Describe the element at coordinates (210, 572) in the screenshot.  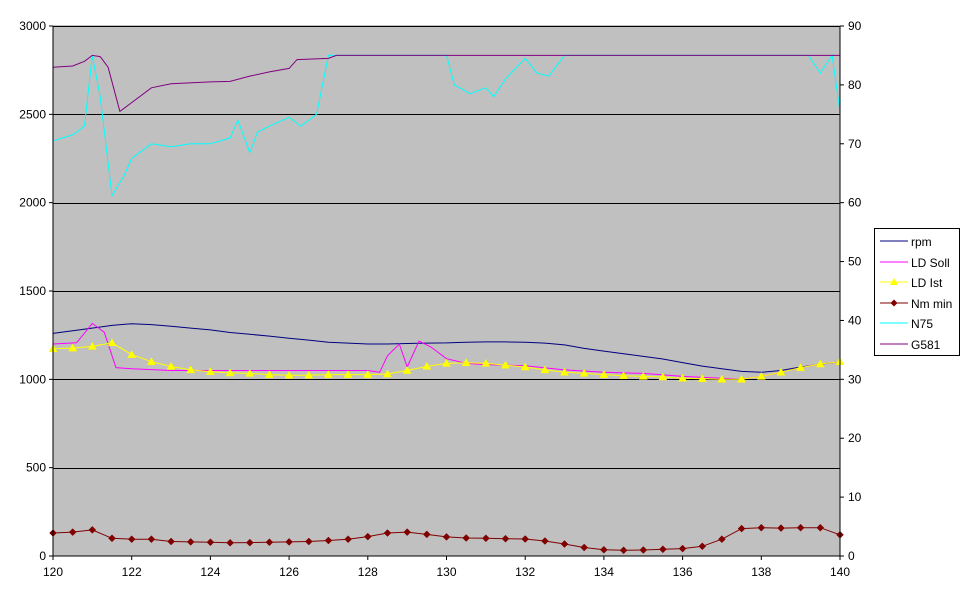
I see `x-tick-label: 124` at that location.